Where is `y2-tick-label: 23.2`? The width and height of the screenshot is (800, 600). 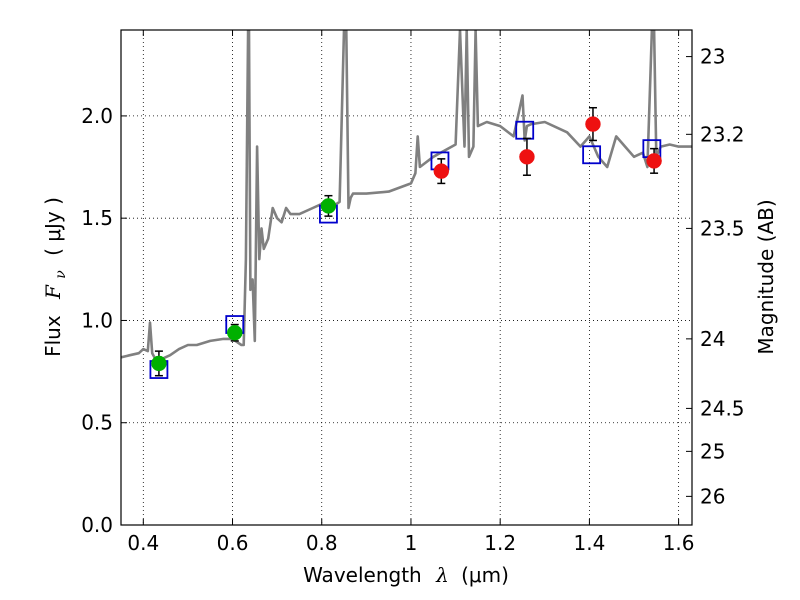
y2-tick-label: 23.2 is located at coordinates (722, 134).